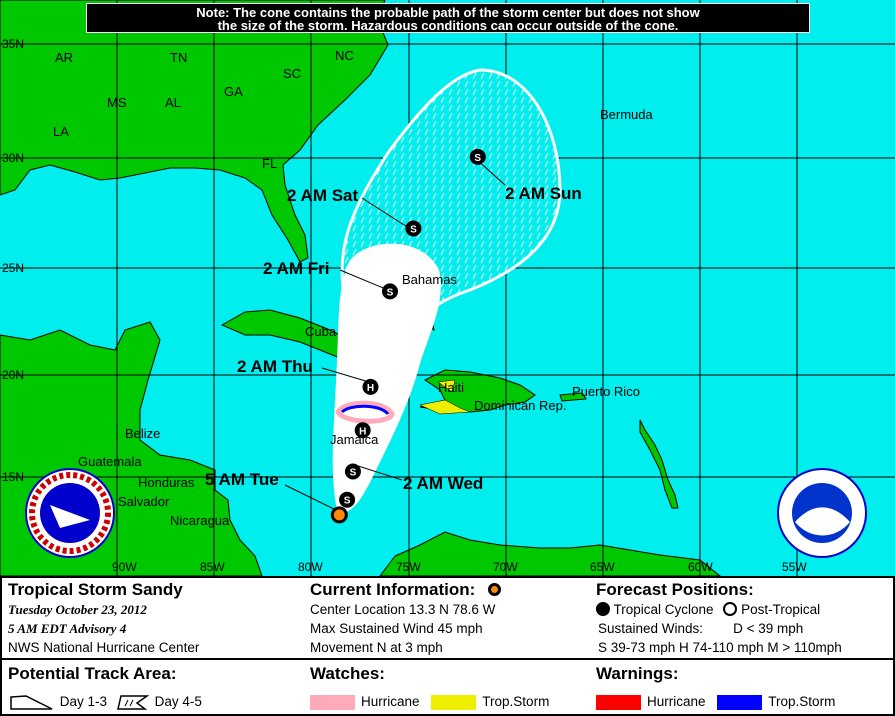 The width and height of the screenshot is (895, 716). I want to click on place-label: Salvador, so click(144, 501).